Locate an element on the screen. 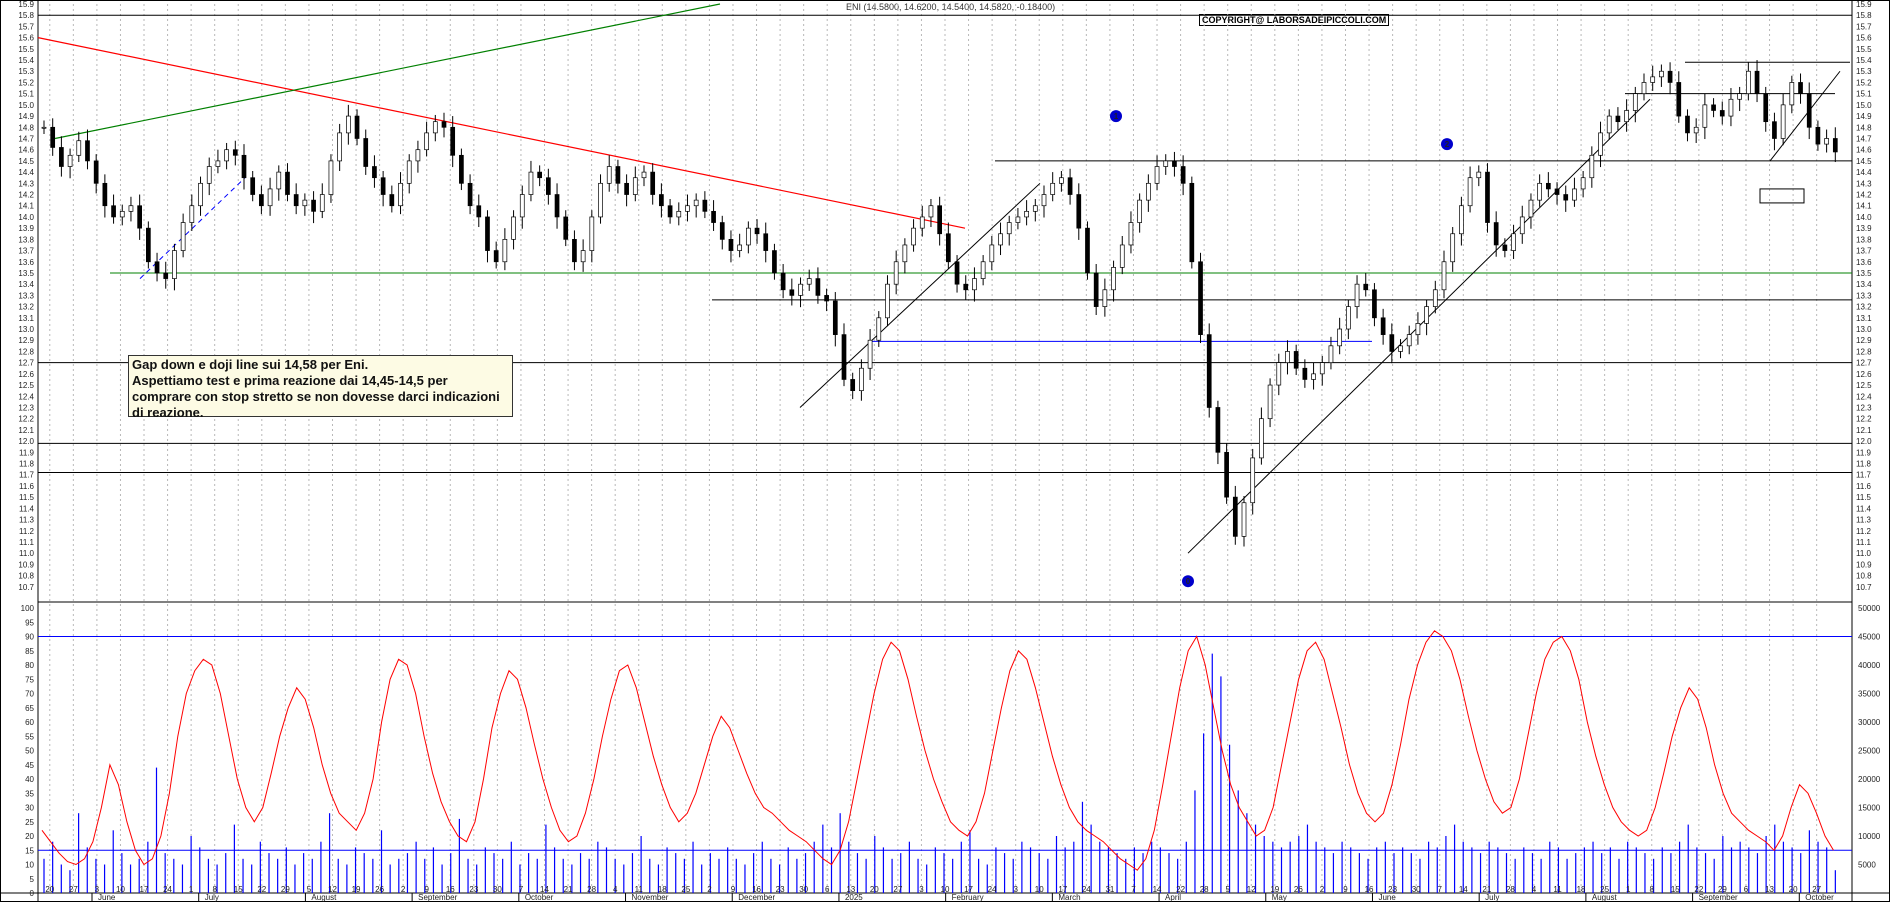 The width and height of the screenshot is (1890, 902). volume-tick-label: 15000 is located at coordinates (1869, 808).